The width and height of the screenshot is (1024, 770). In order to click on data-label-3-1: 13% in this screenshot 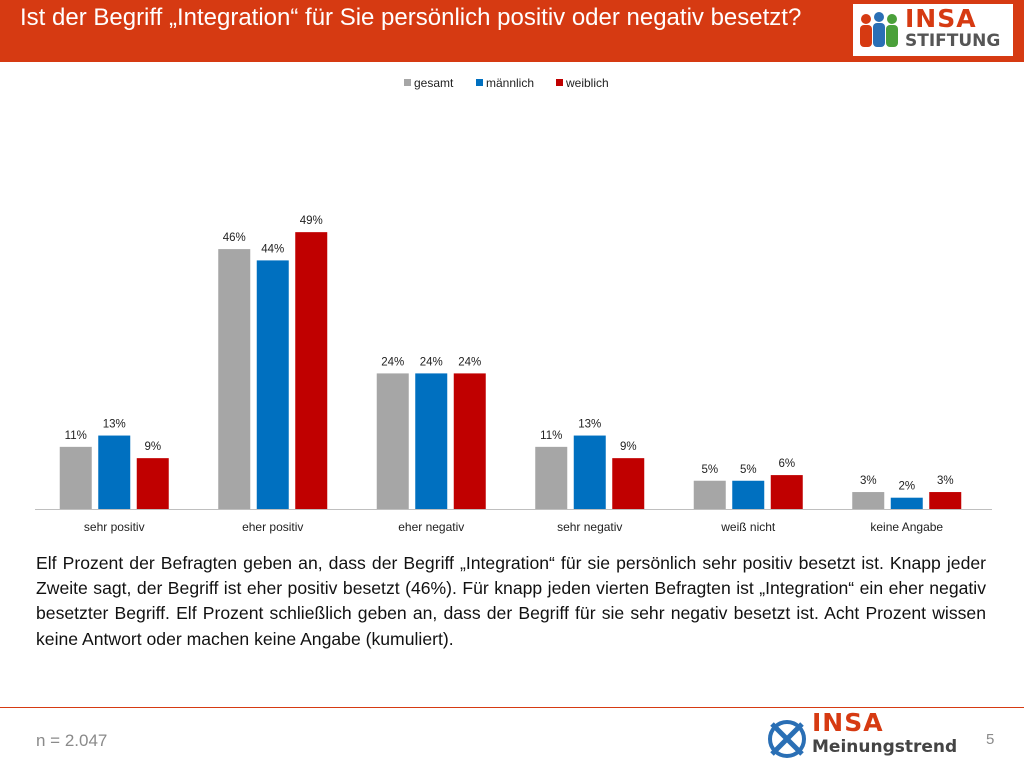, I will do `click(589, 425)`.